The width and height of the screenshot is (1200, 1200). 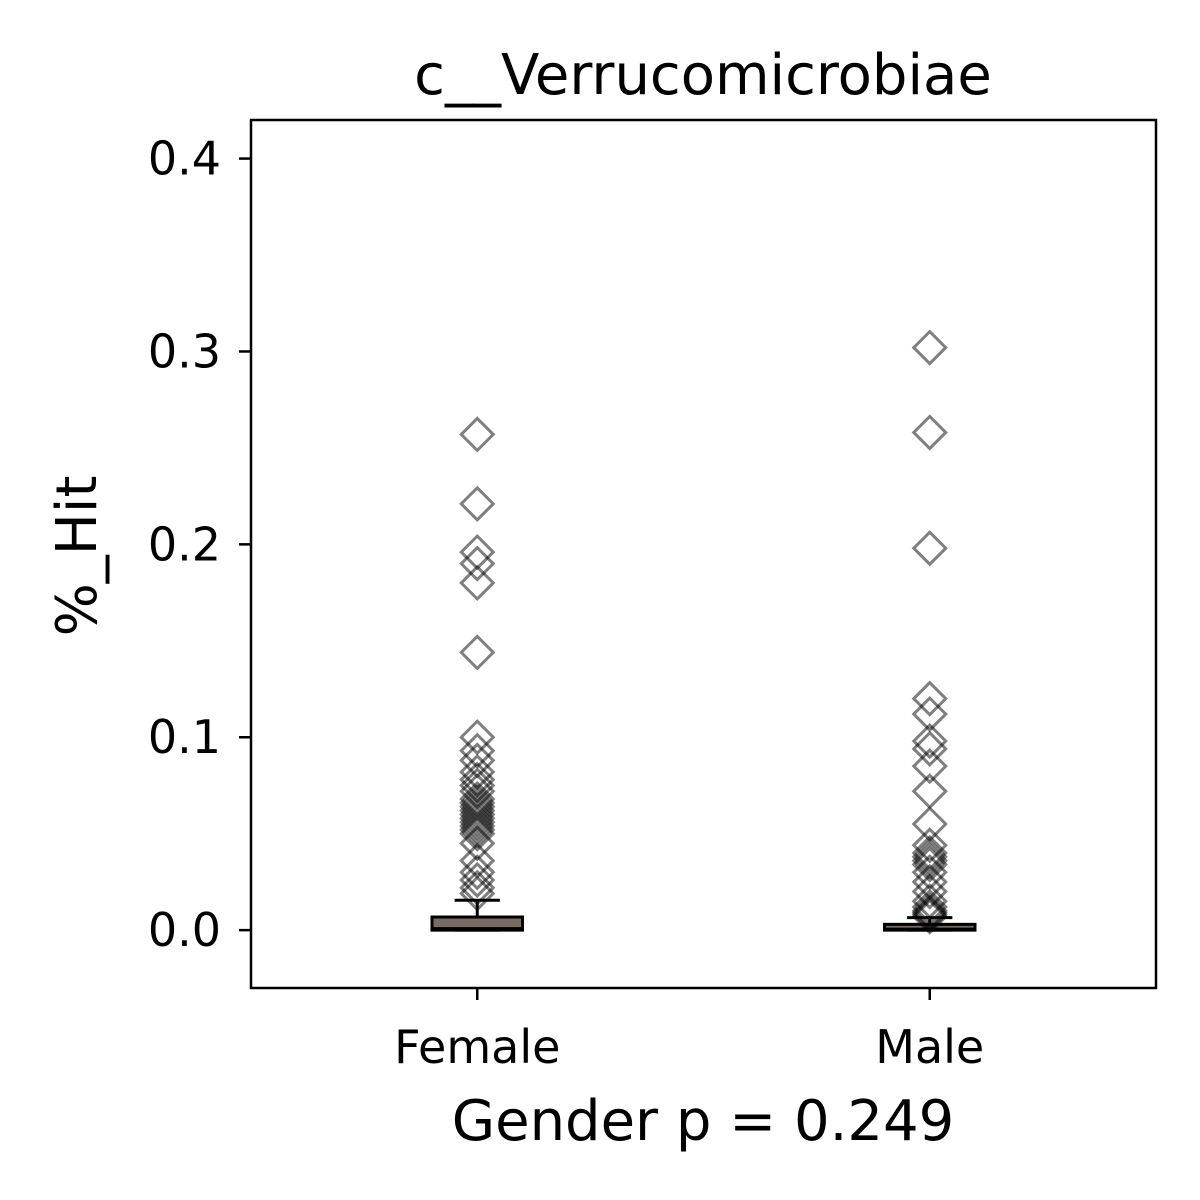 What do you see at coordinates (703, 1121) in the screenshot?
I see `x-axis-label: Gender p = 0.249` at bounding box center [703, 1121].